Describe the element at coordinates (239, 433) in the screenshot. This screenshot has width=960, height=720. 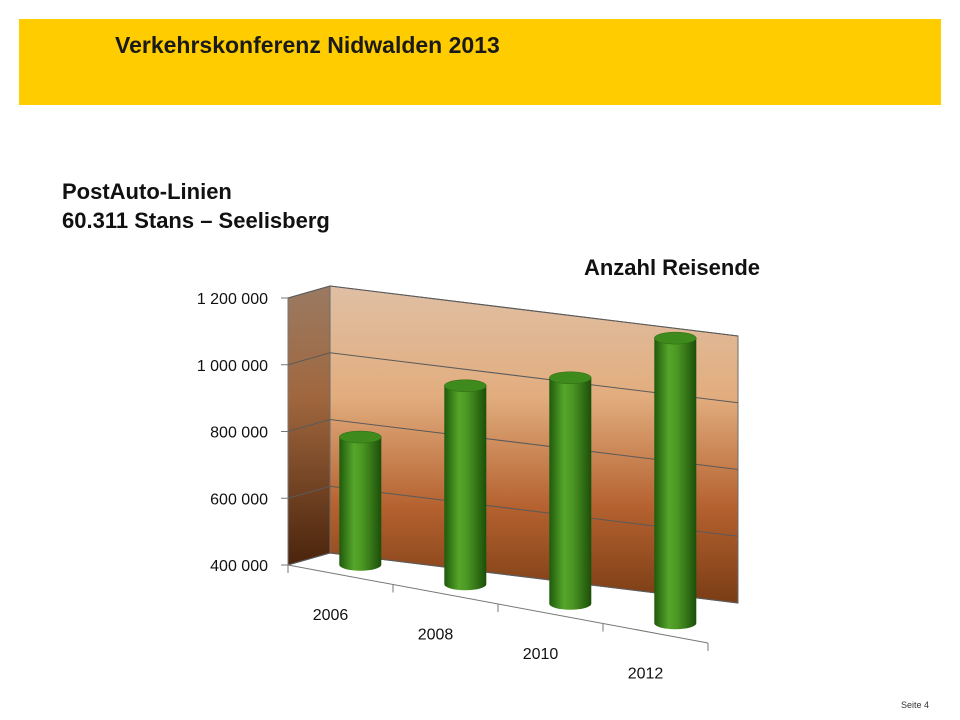
I see `y-tick-label: 800 000` at that location.